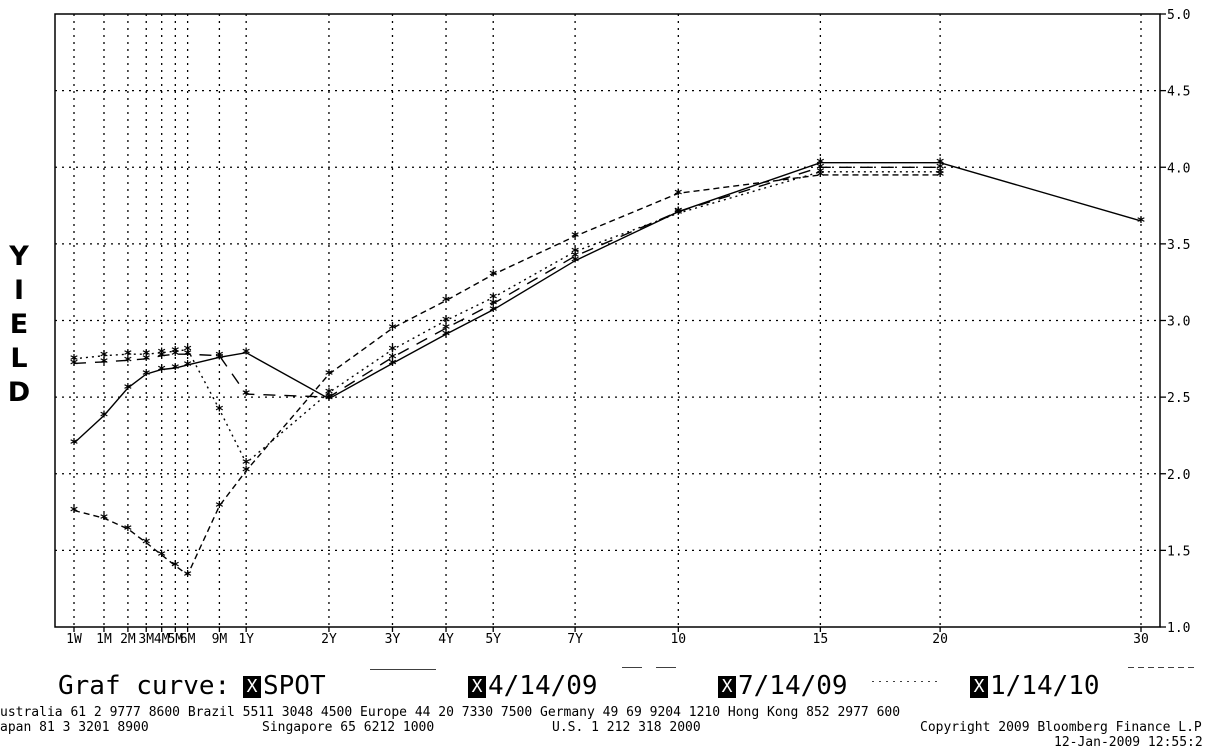  What do you see at coordinates (329, 639) in the screenshot?
I see `x-tick-label: 2Y` at bounding box center [329, 639].